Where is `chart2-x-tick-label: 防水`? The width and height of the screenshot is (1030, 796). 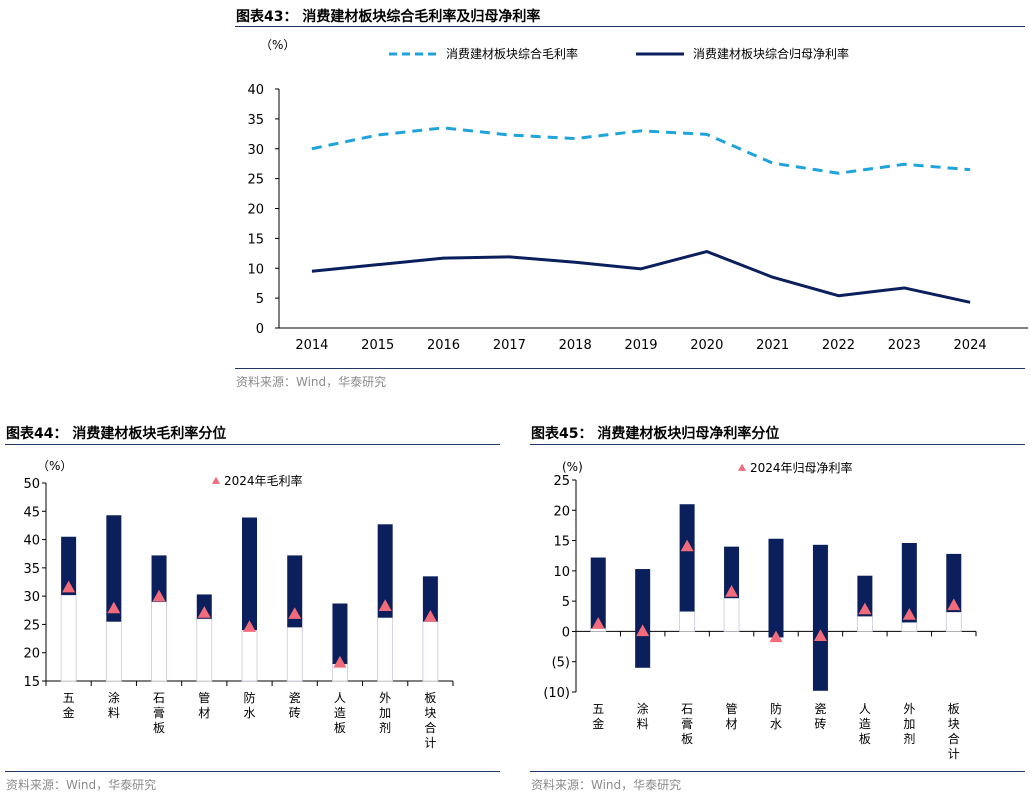
chart2-x-tick-label: 防水 is located at coordinates (249, 705).